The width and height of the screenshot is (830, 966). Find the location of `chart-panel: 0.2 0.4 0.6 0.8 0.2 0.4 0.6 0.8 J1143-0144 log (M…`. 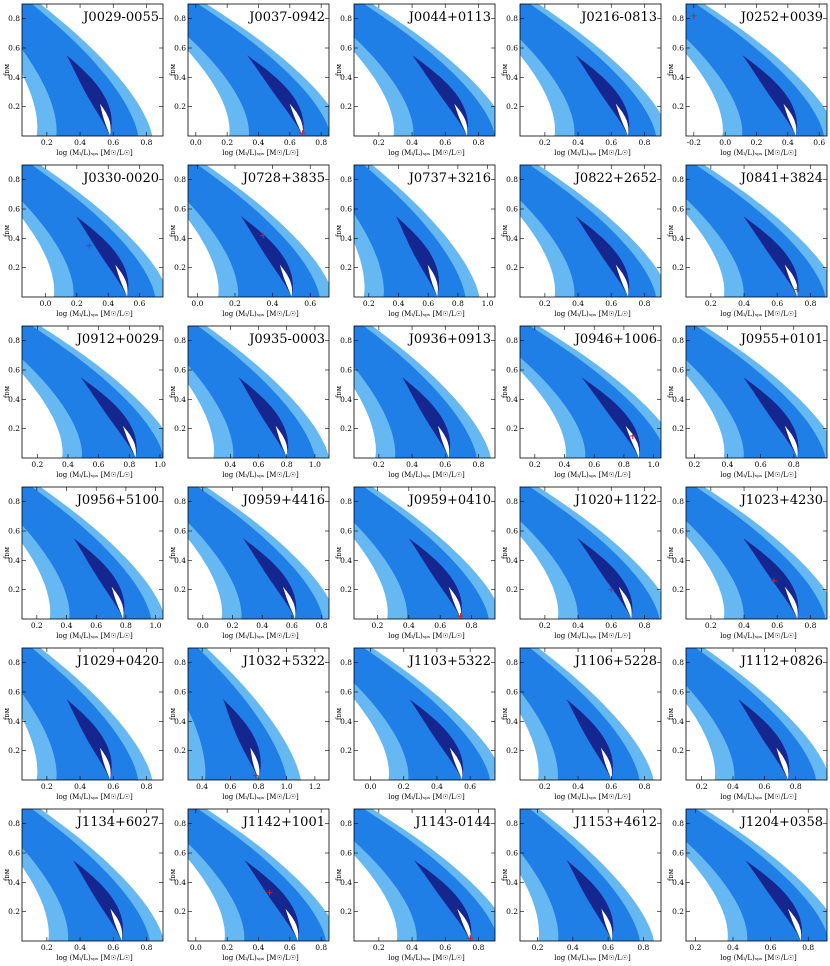

chart-panel: 0.2 0.4 0.6 0.8 0.2 0.4 0.6 0.8 J1143-0144 log (M… is located at coordinates (415, 885).